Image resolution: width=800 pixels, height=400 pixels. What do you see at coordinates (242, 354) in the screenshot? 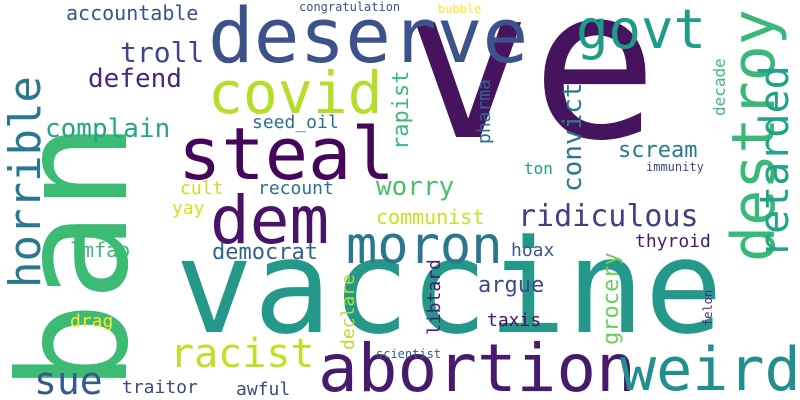
I see `word-racist: racist` at bounding box center [242, 354].